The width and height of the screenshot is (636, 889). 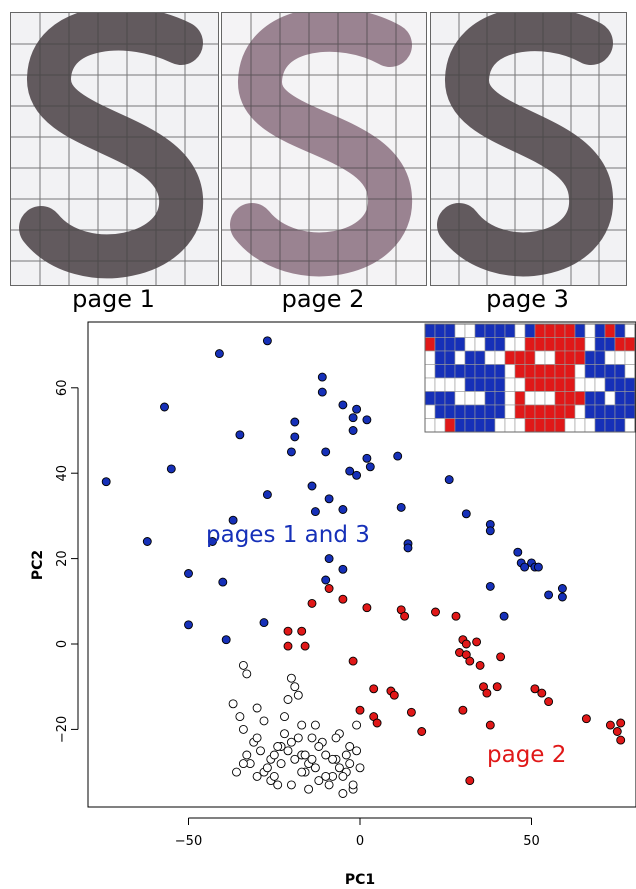 I want to click on page-2-image, so click(x=324, y=149).